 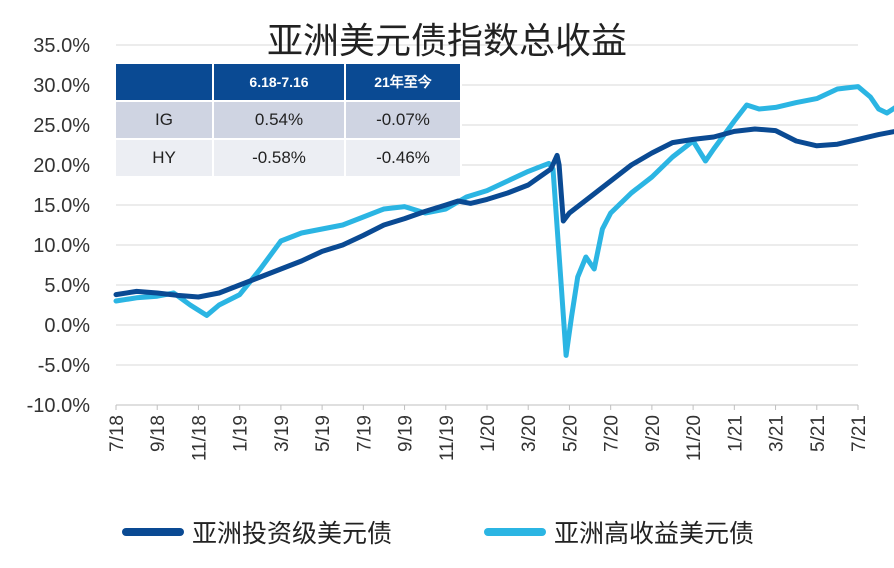 What do you see at coordinates (515, 532) in the screenshot?
I see `legend-swatch-hy` at bounding box center [515, 532].